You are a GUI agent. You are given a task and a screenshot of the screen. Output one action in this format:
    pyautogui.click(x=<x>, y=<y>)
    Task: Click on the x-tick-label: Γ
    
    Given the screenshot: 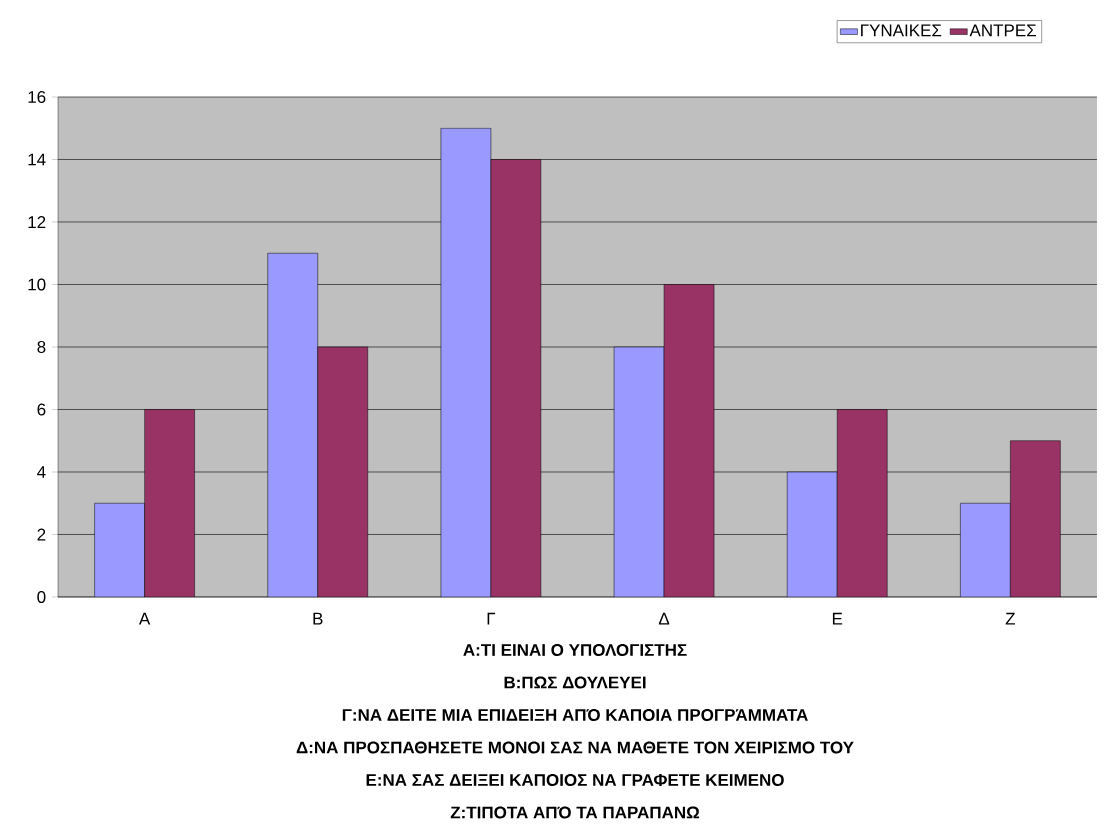 What is the action you would take?
    pyautogui.click(x=491, y=618)
    